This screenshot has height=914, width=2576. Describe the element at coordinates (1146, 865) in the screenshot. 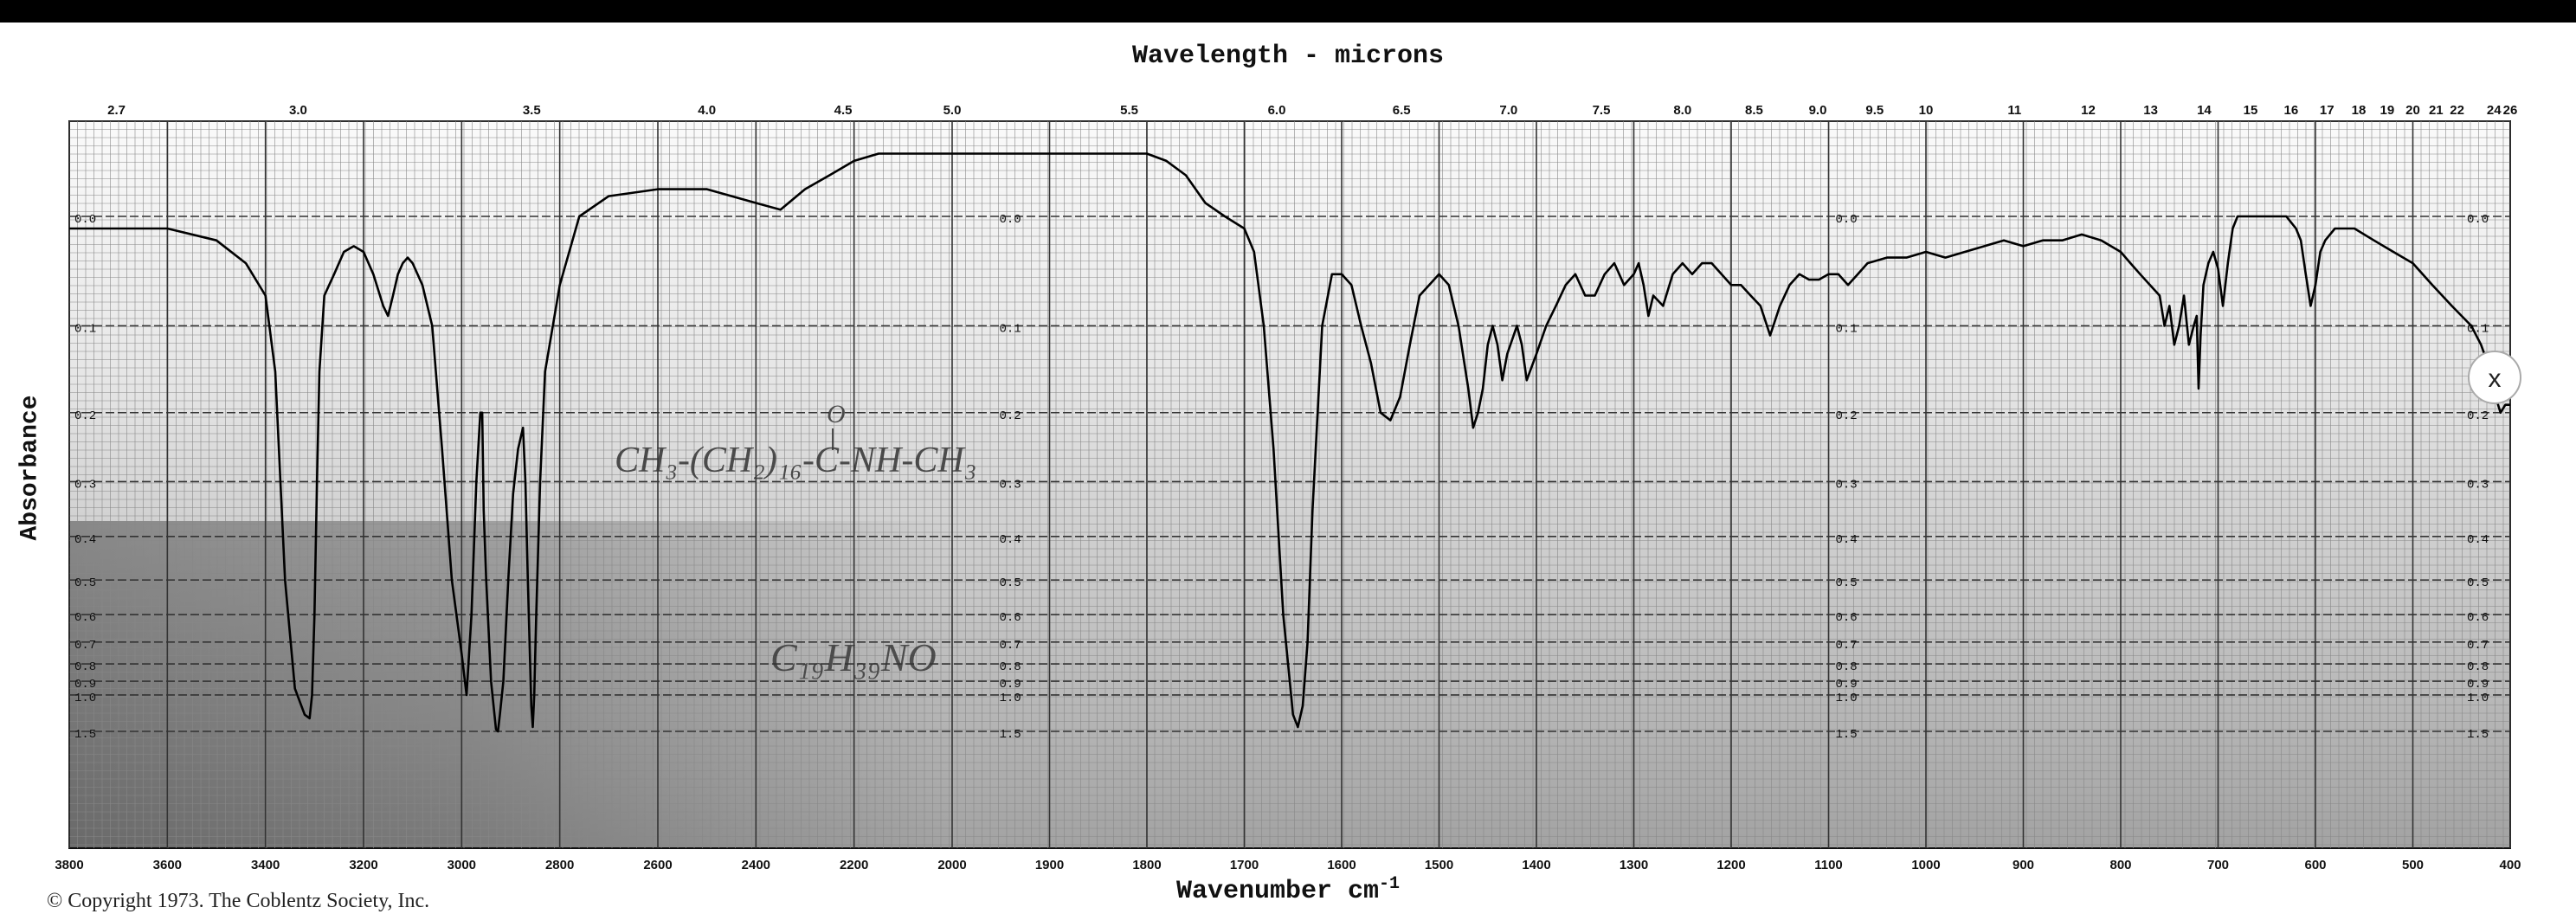

I see `wavenumber-tick-label: 1800` at that location.